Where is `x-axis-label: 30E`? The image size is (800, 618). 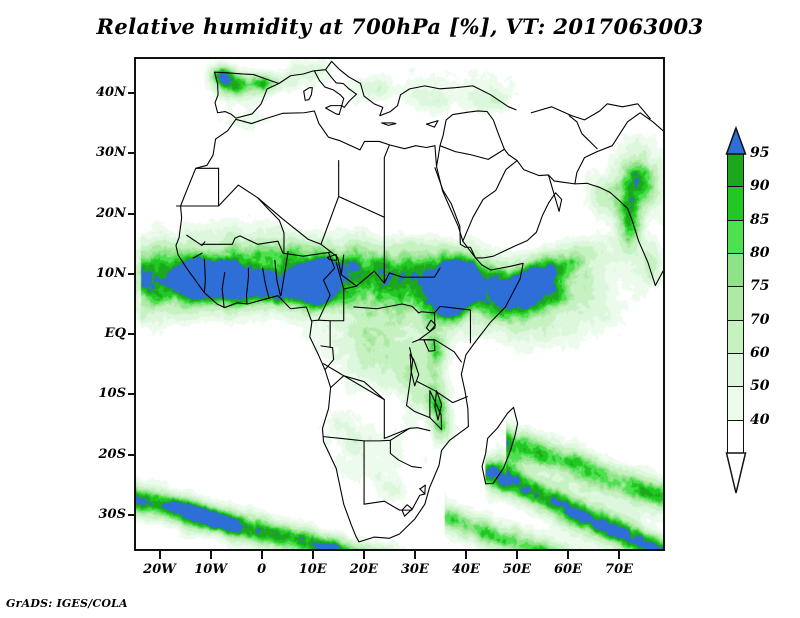
x-axis-label: 30E is located at coordinates (414, 569).